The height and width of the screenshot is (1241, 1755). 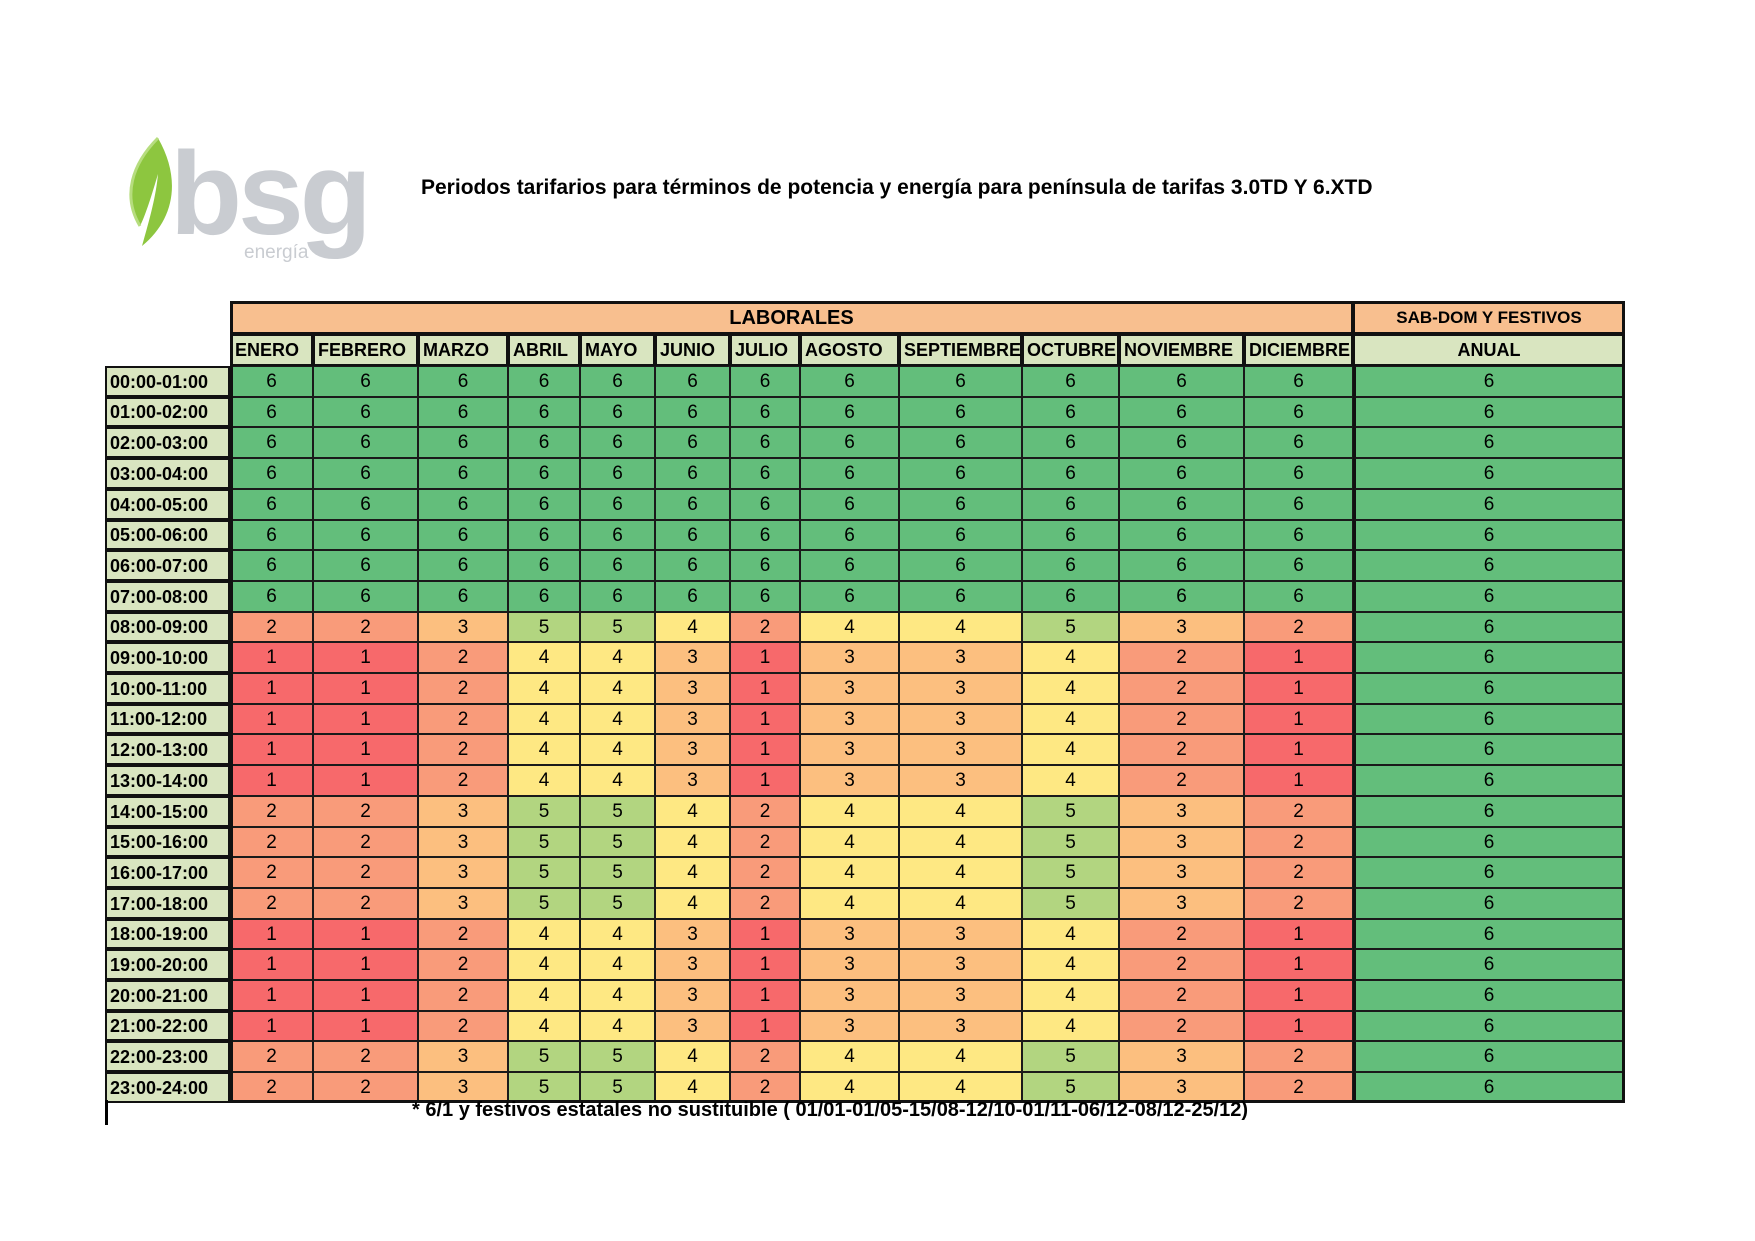 What do you see at coordinates (167, 1087) in the screenshot?
I see `hour-label: 23:00-24:00` at bounding box center [167, 1087].